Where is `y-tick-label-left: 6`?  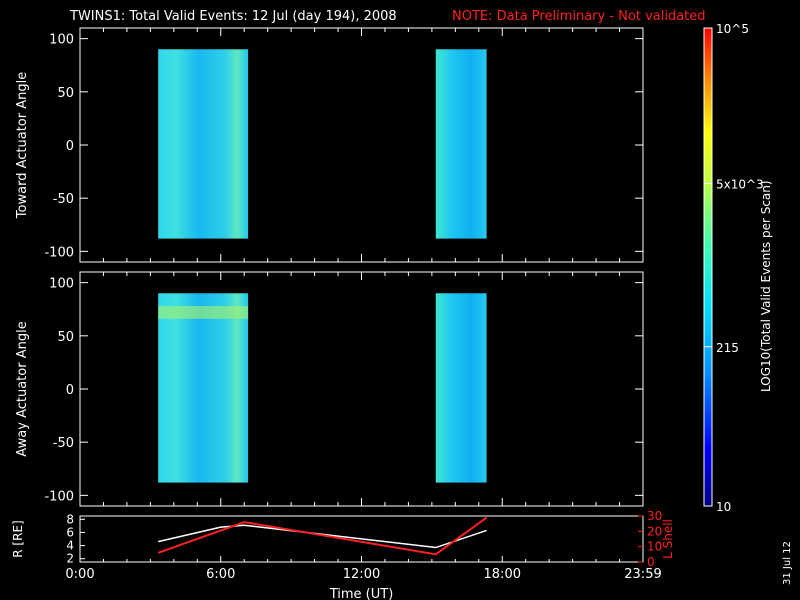 y-tick-label-left: 6 is located at coordinates (70, 532).